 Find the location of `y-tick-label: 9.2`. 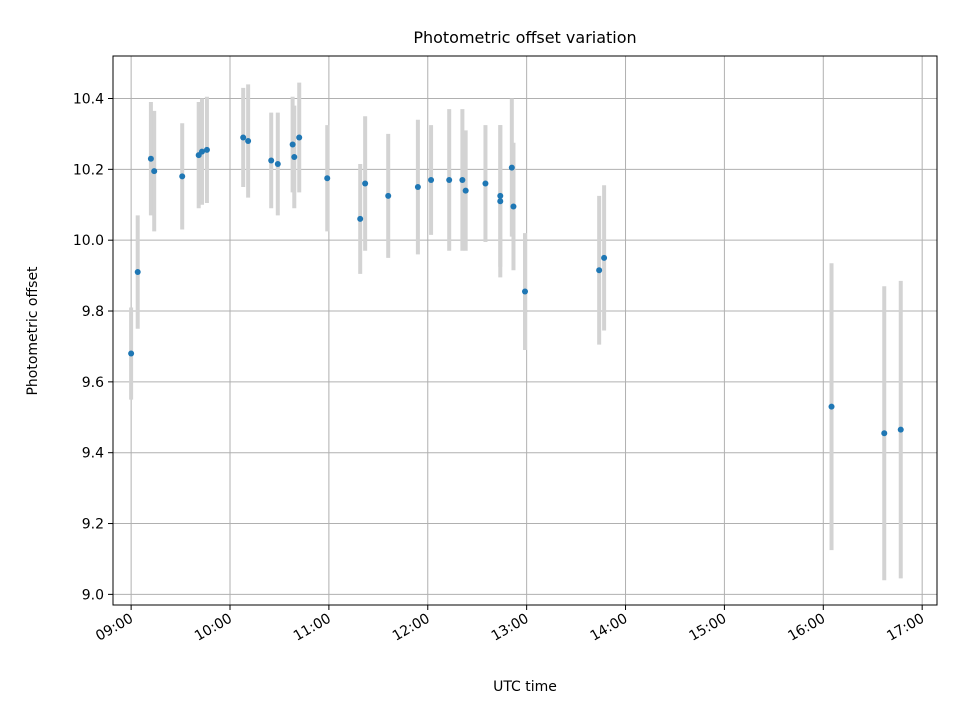

y-tick-label: 9.2 is located at coordinates (93, 525).